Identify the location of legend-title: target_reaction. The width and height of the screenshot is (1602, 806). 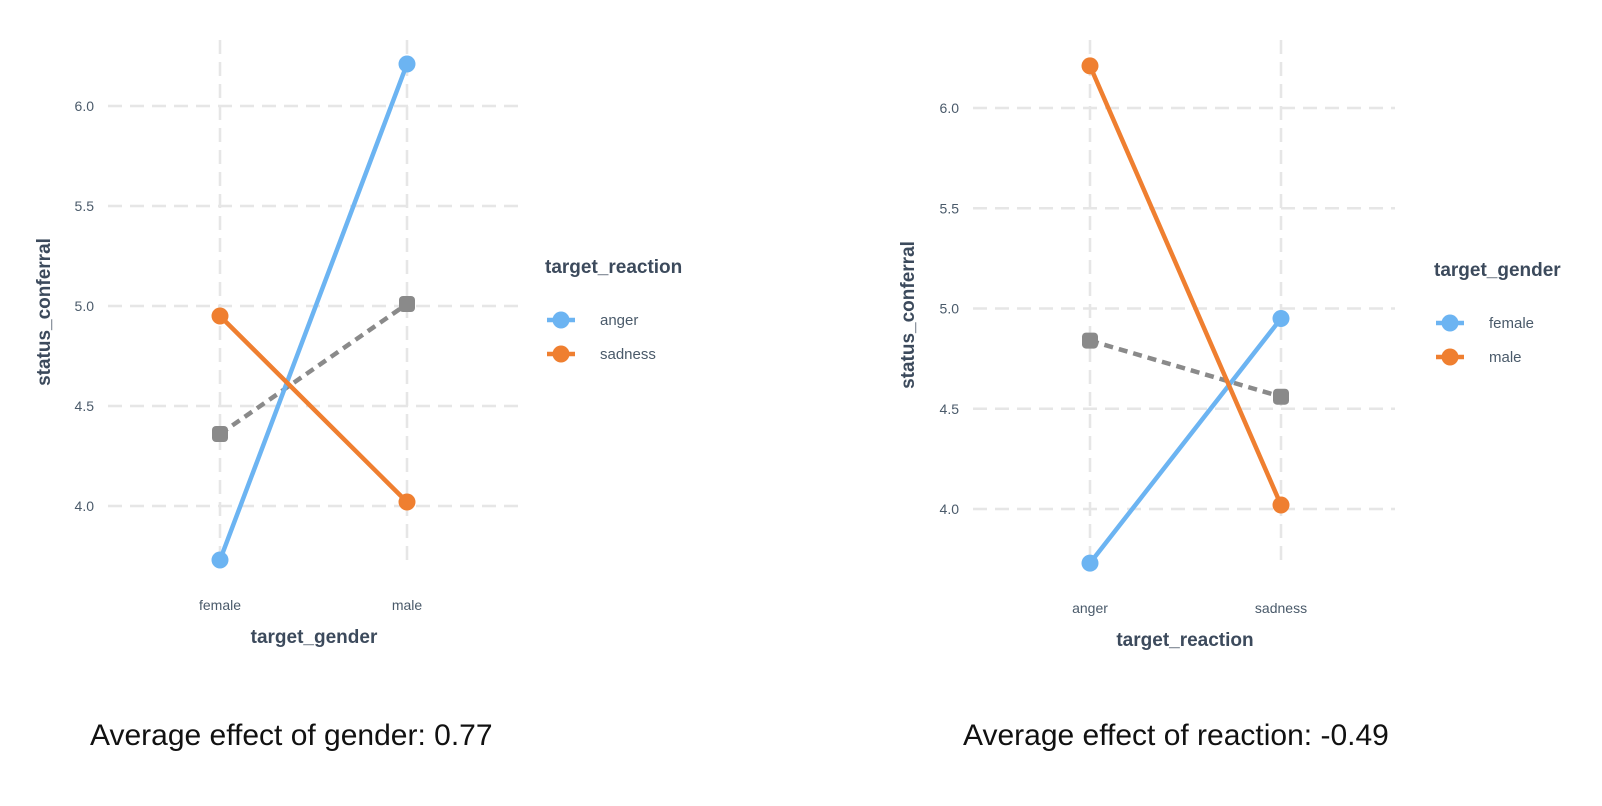
(613, 267).